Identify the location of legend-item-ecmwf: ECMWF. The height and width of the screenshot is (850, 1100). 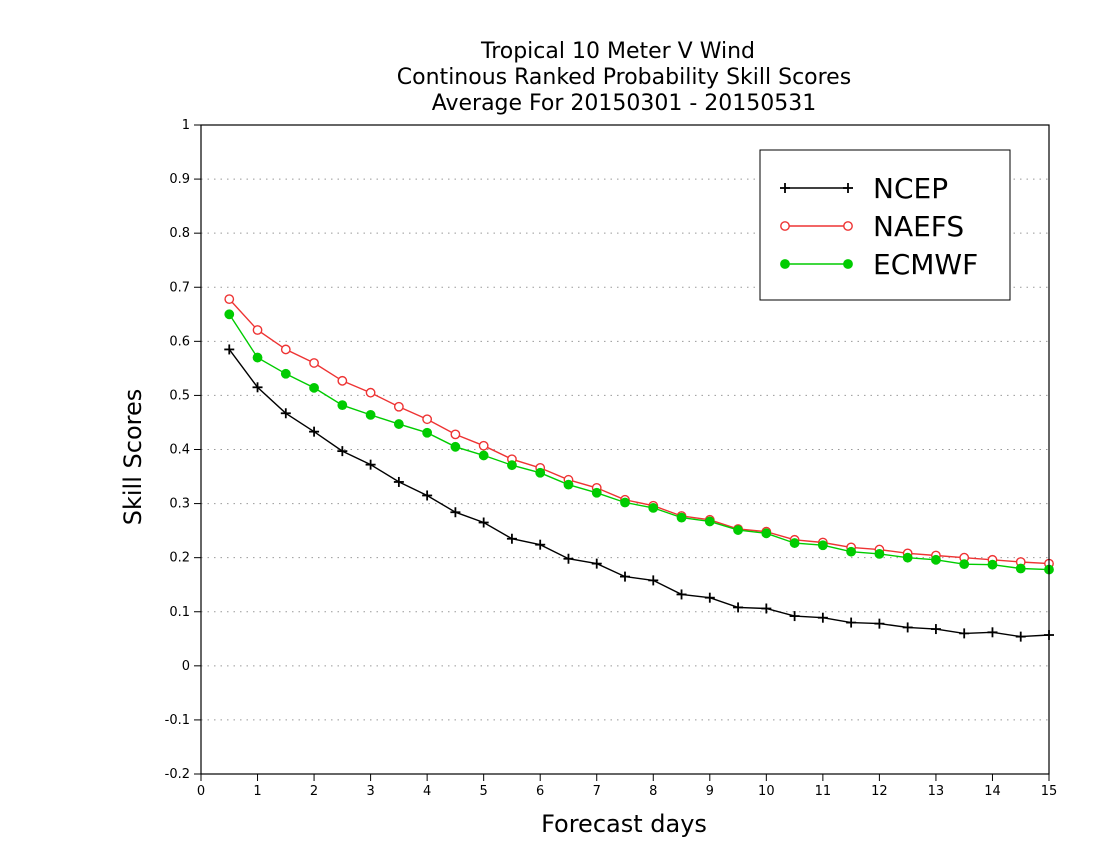
(879, 264).